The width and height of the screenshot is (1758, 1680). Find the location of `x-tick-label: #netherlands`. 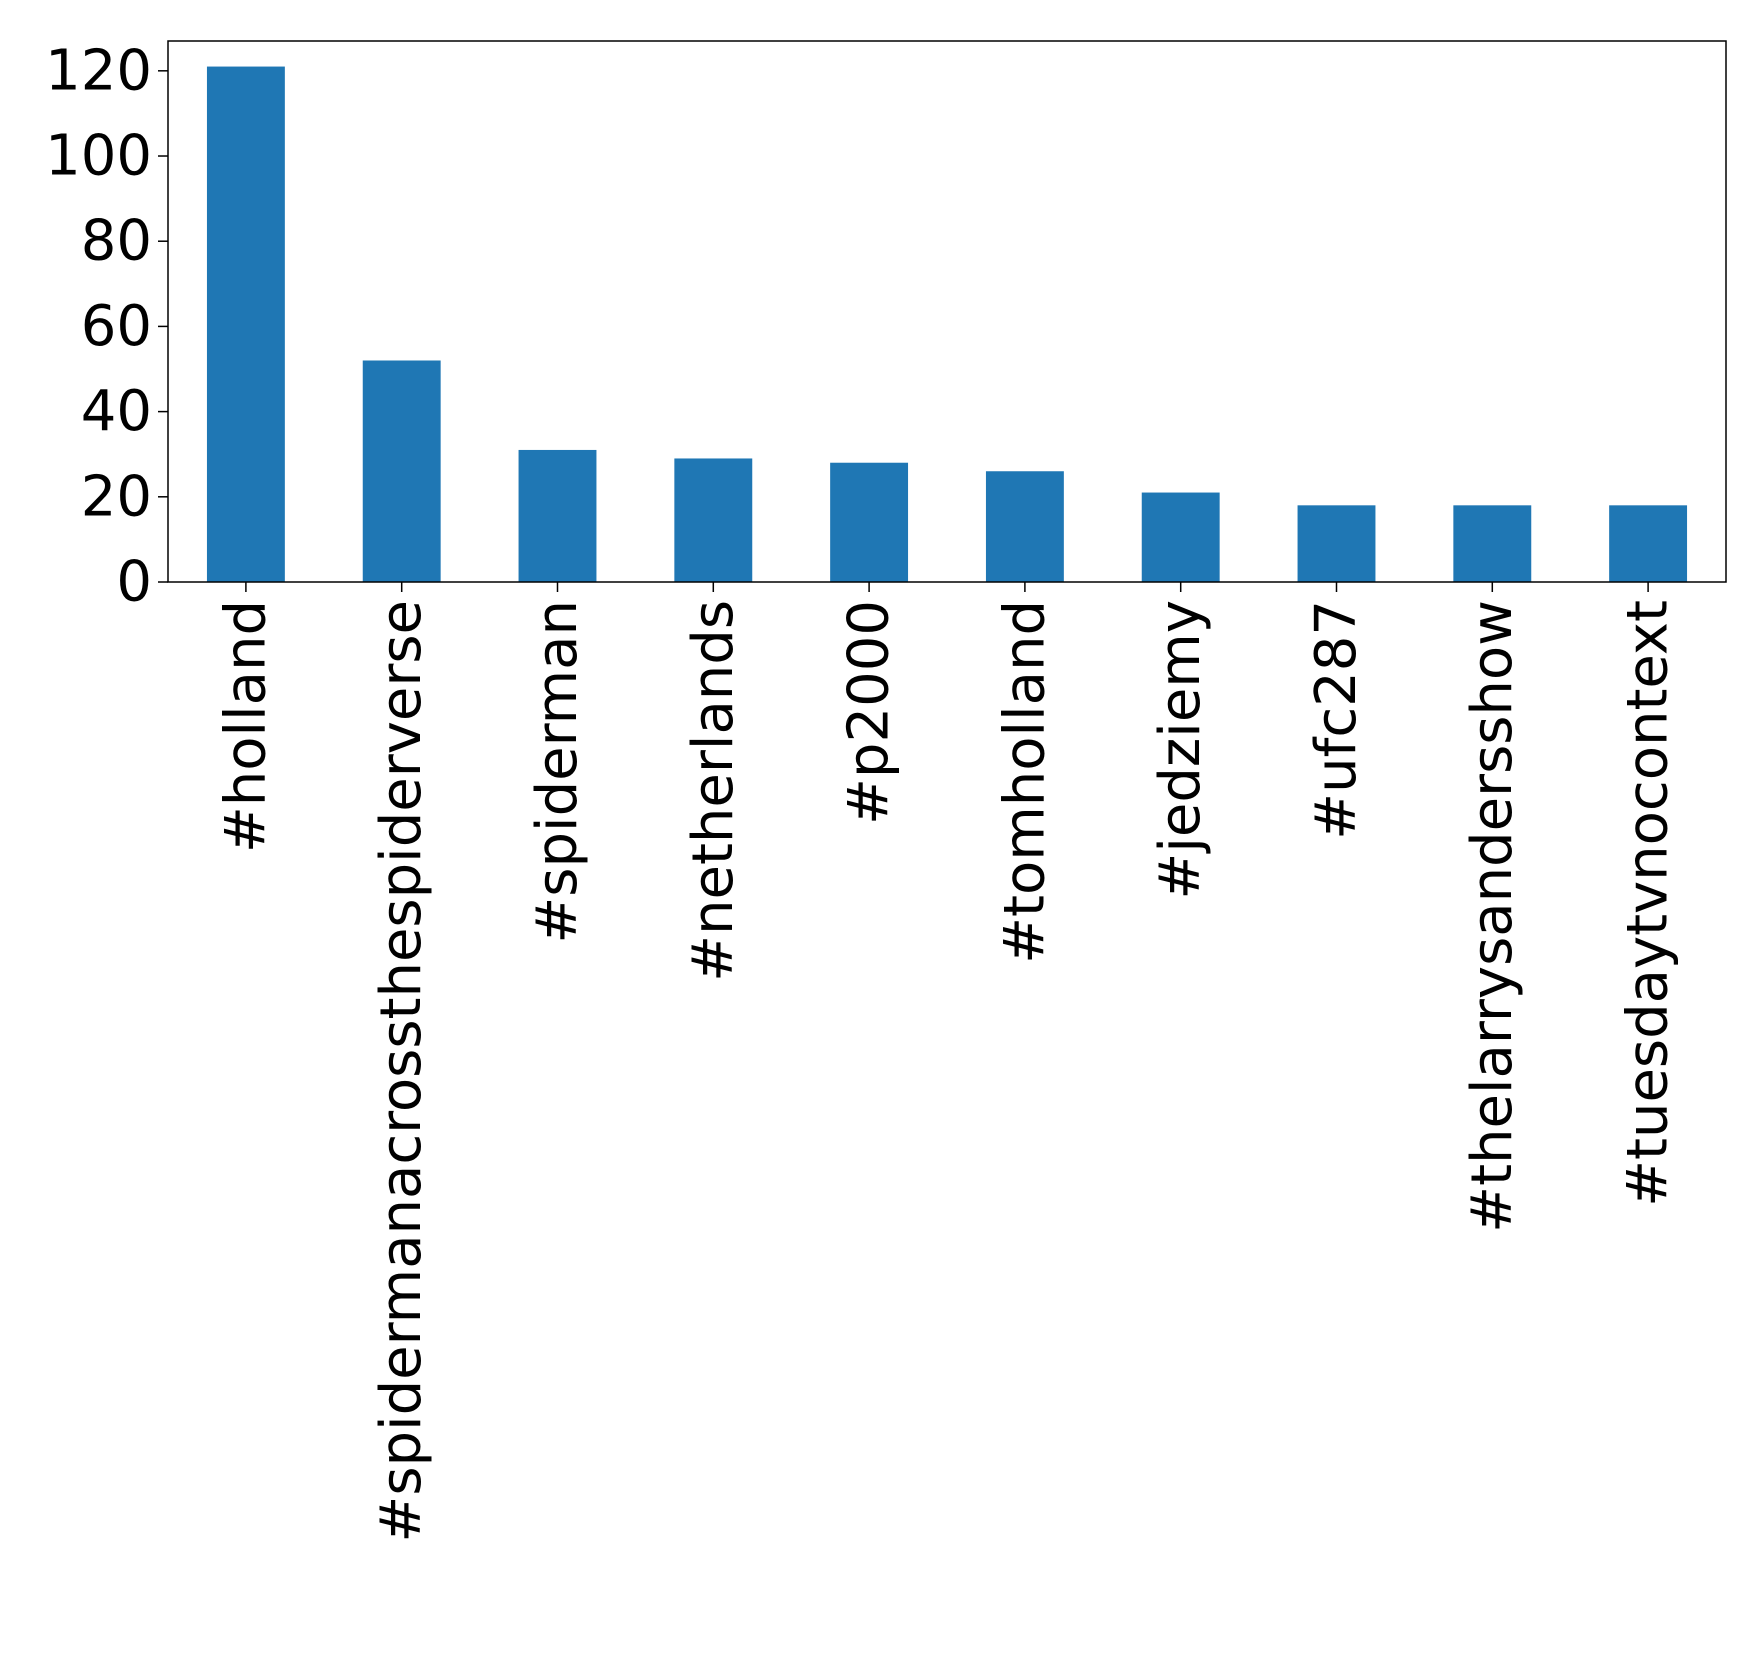

x-tick-label: #netherlands is located at coordinates (713, 791).